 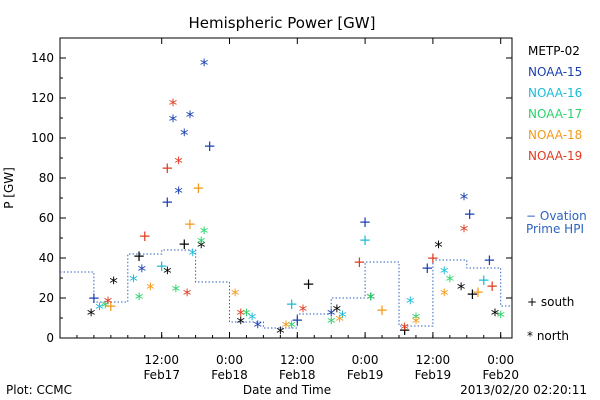 I want to click on x-tick-sublabel: Feb20, so click(x=500, y=375).